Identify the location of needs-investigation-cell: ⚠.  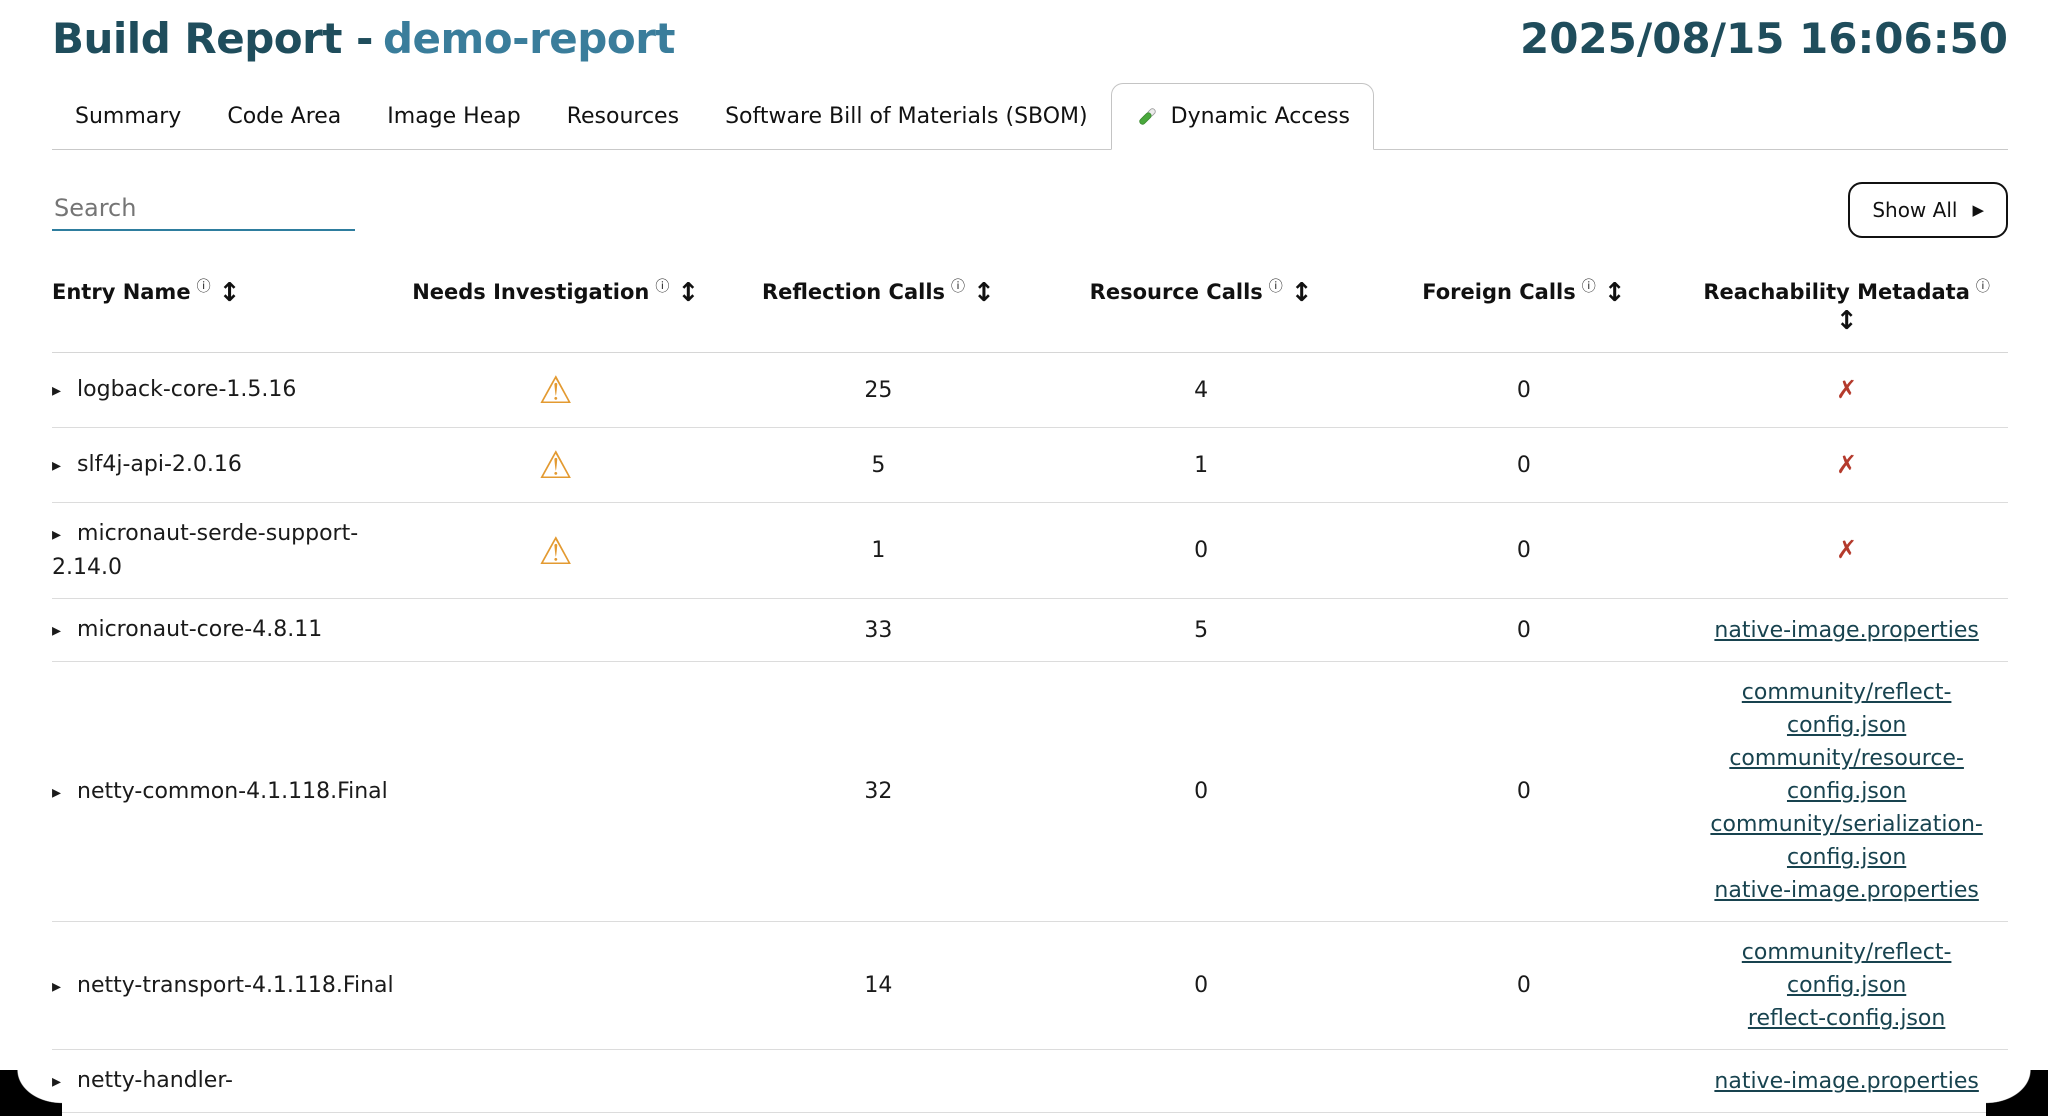
(556, 550).